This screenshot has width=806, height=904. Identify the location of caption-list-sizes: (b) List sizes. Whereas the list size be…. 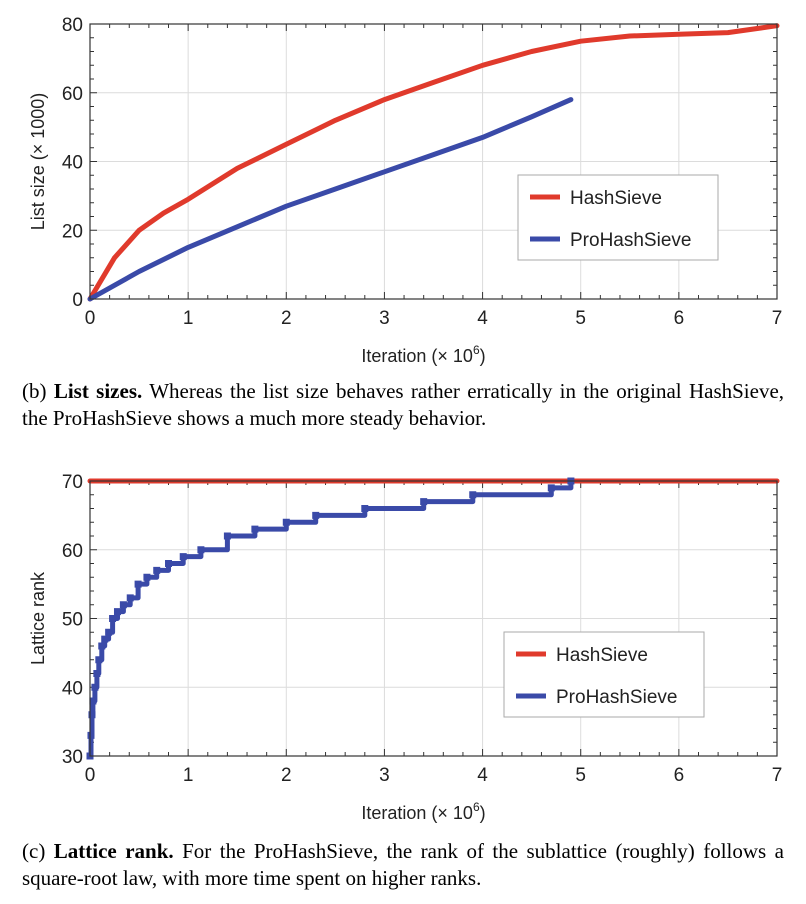
(403, 405).